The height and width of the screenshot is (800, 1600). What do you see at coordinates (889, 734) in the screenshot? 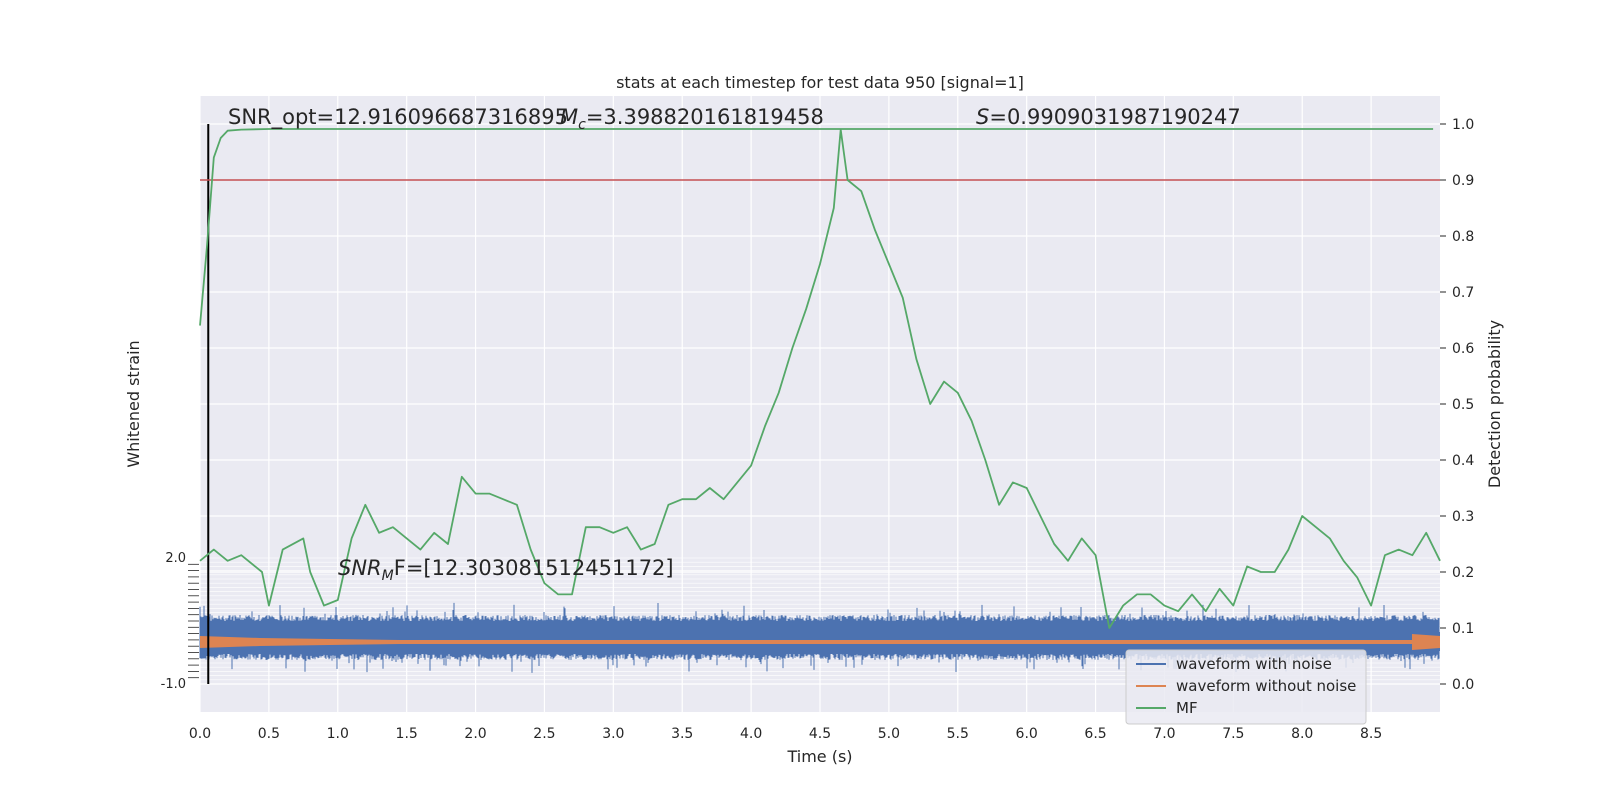
I see `x-tick-label: 5.0` at bounding box center [889, 734].